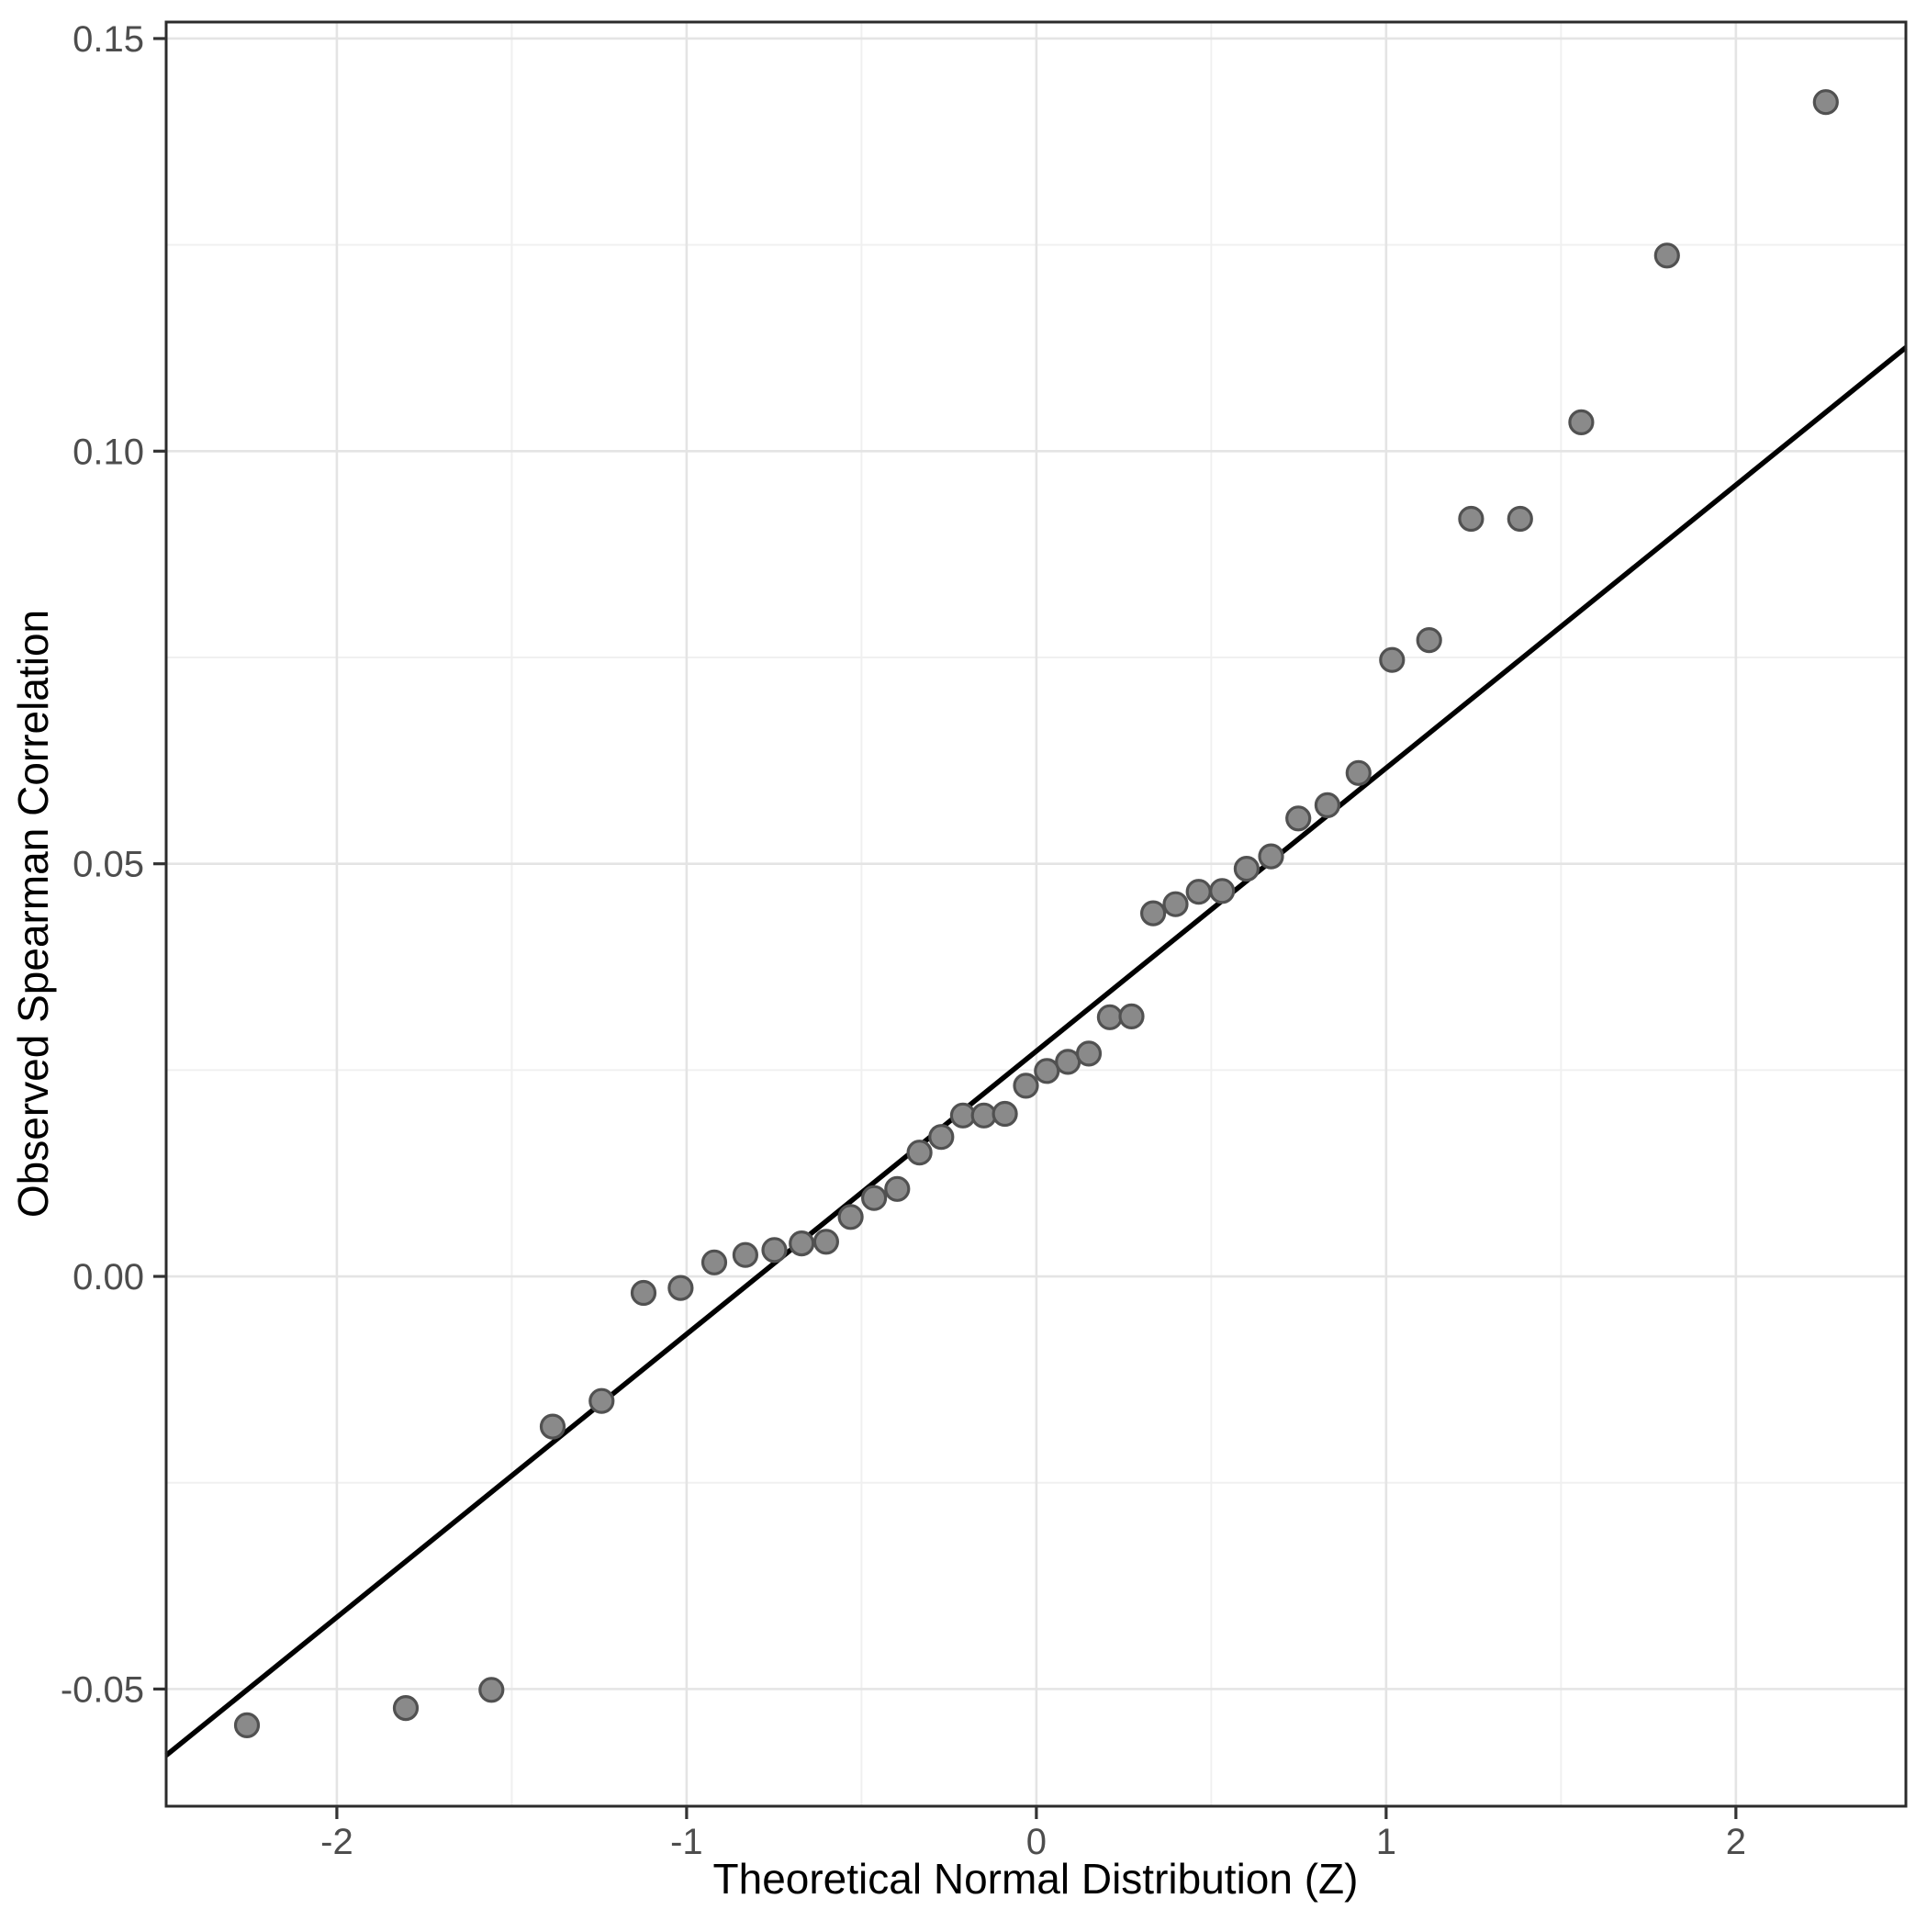  What do you see at coordinates (108, 39) in the screenshot?
I see `y-tick-label: 0.15` at bounding box center [108, 39].